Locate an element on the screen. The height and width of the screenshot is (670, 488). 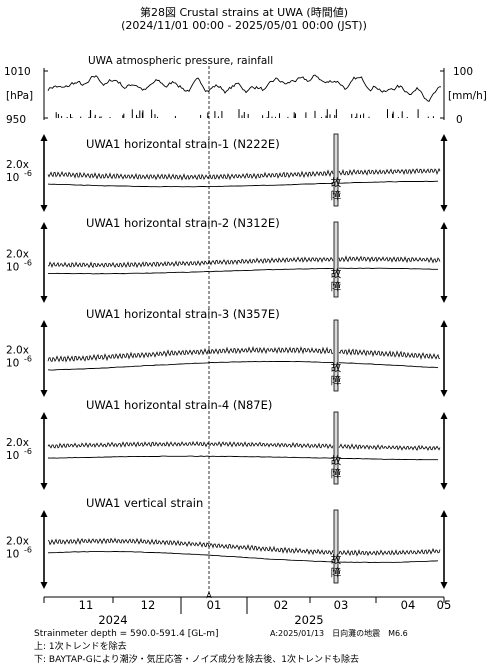
atmos-right-tick-100: 100 is located at coordinates (463, 72).